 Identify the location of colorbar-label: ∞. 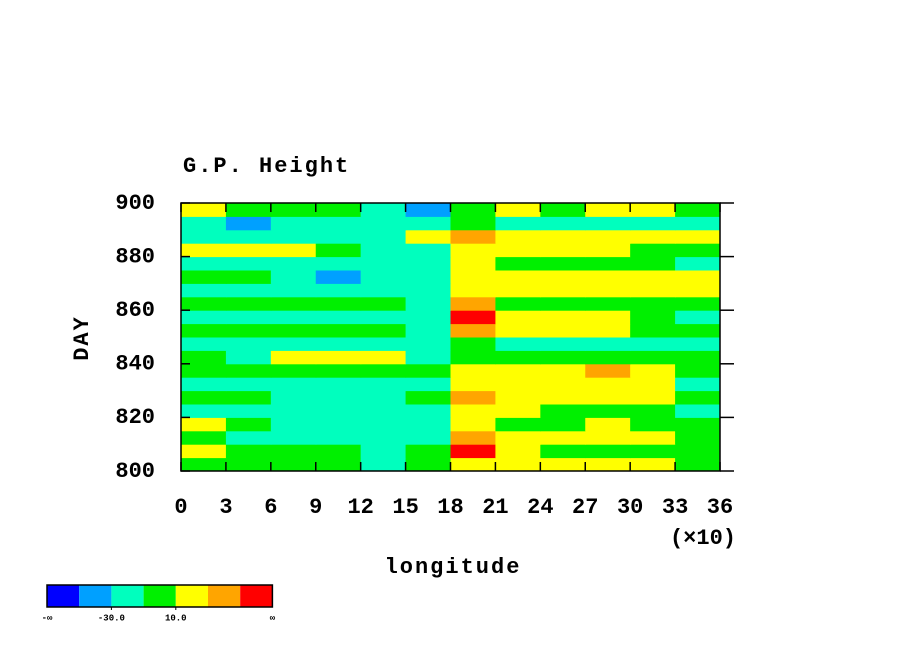
(273, 618).